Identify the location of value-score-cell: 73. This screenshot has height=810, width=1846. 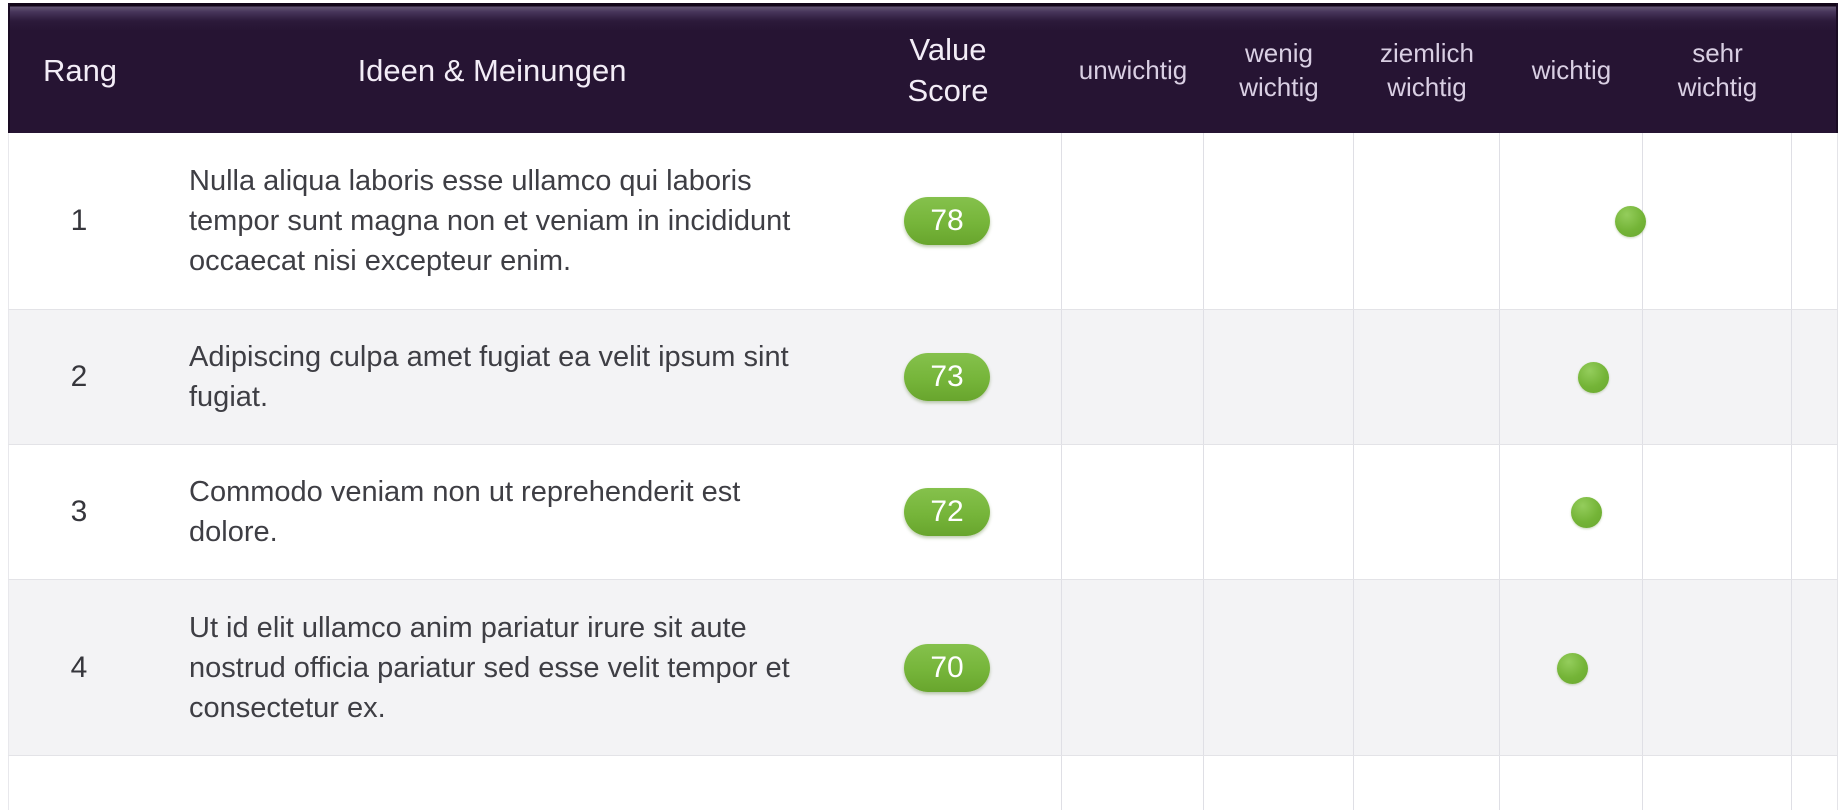
(947, 377).